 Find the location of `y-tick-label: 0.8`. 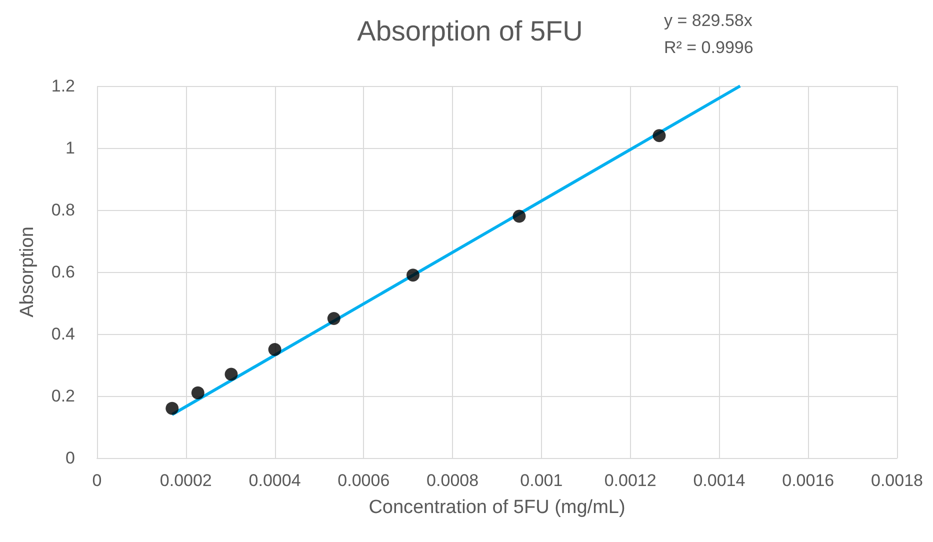

y-tick-label: 0.8 is located at coordinates (63, 210).